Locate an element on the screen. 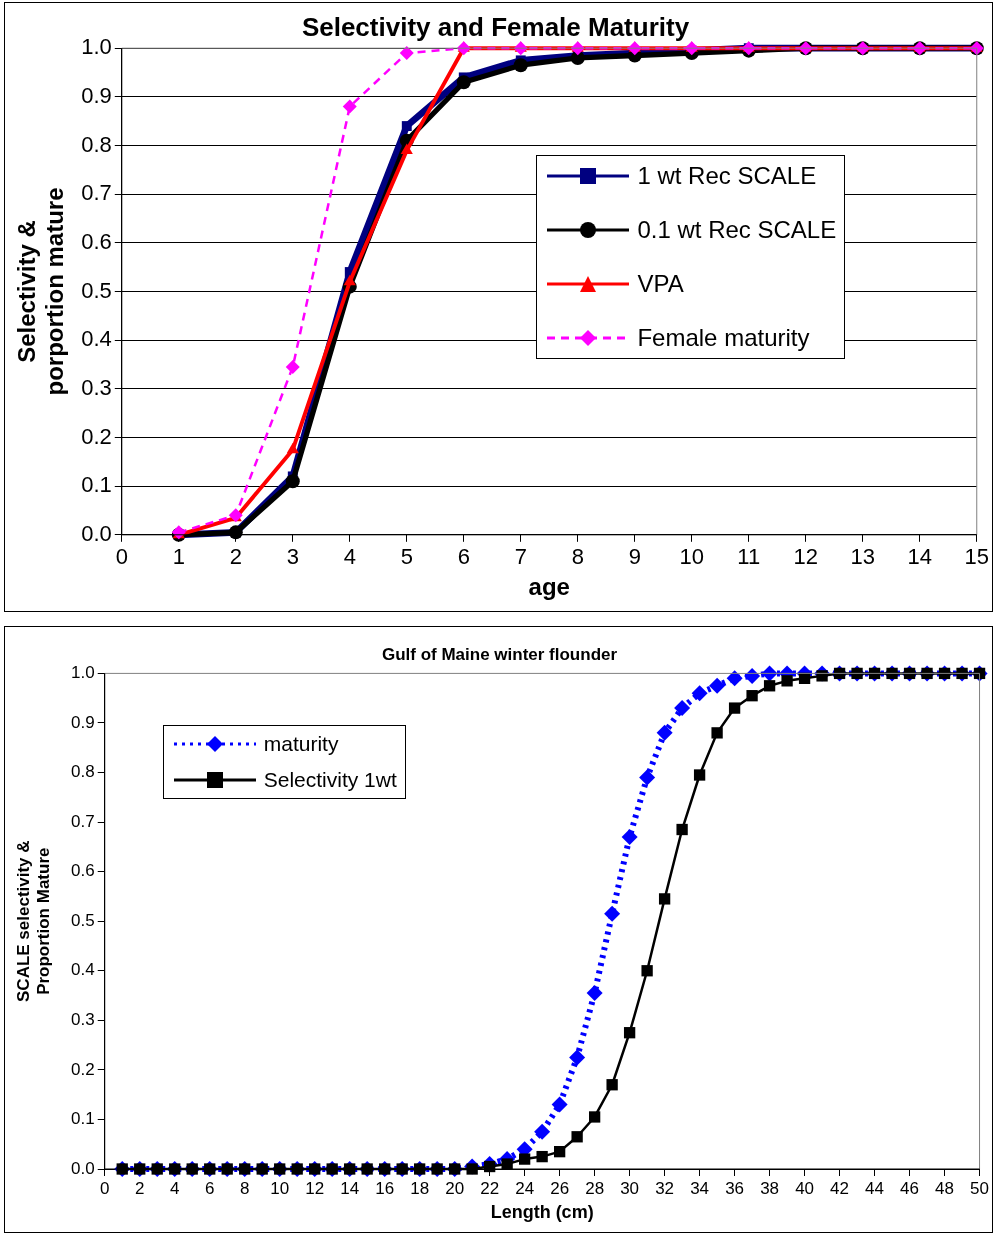  y-tick-label: 0.7 is located at coordinates (83, 821).